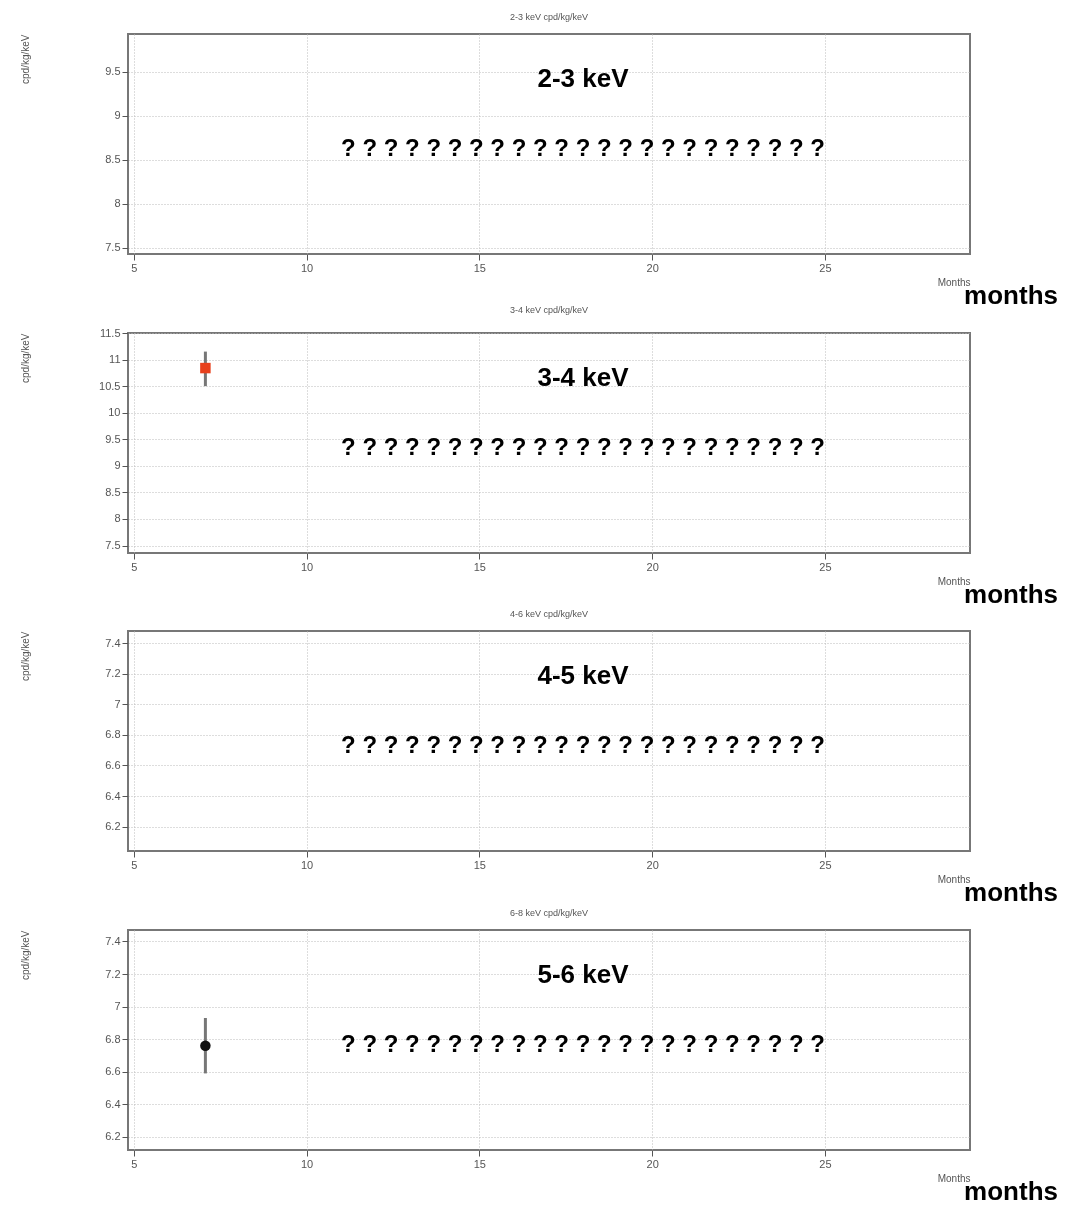 This screenshot has height=1217, width=1070. What do you see at coordinates (110, 332) in the screenshot?
I see `y-tick-label: 11.5` at bounding box center [110, 332].